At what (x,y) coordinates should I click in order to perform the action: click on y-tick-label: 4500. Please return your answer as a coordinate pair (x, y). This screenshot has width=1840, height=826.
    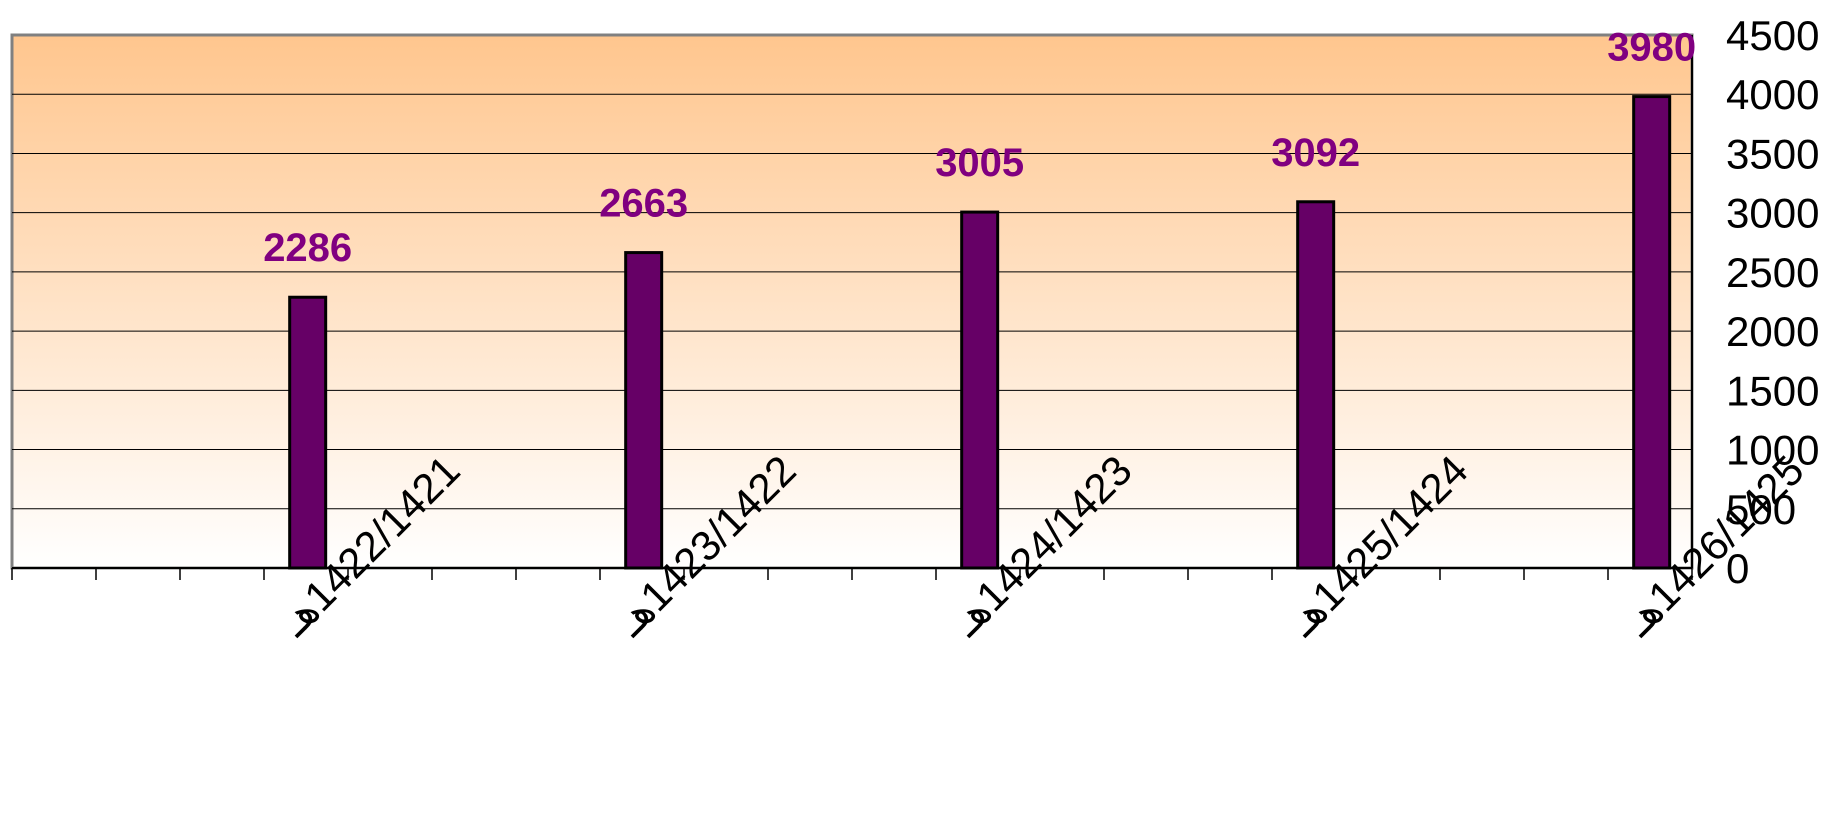
    Looking at the image, I should click on (1772, 35).